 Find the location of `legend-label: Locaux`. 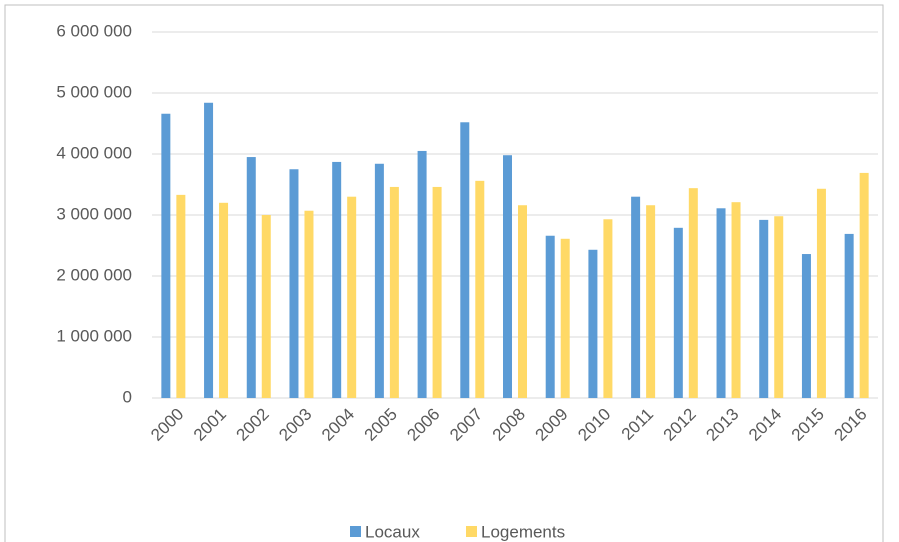

legend-label: Locaux is located at coordinates (392, 531).